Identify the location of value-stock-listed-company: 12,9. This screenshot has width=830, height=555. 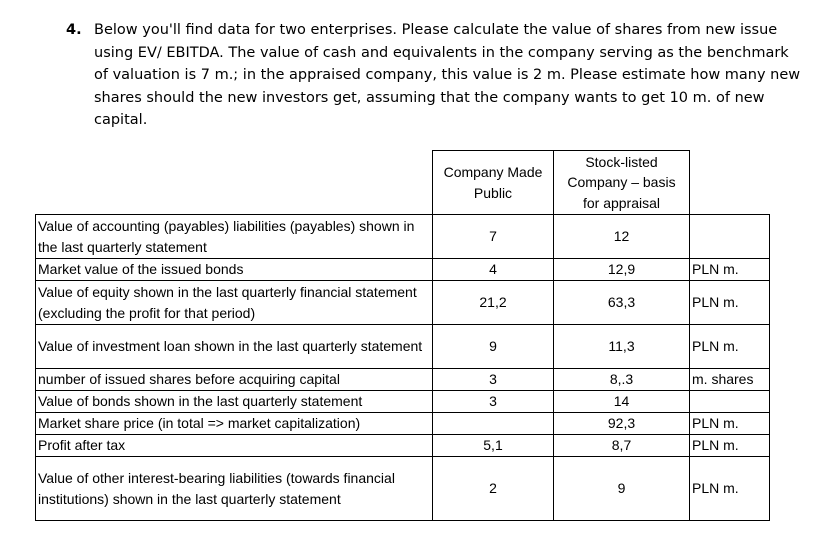
(621, 269).